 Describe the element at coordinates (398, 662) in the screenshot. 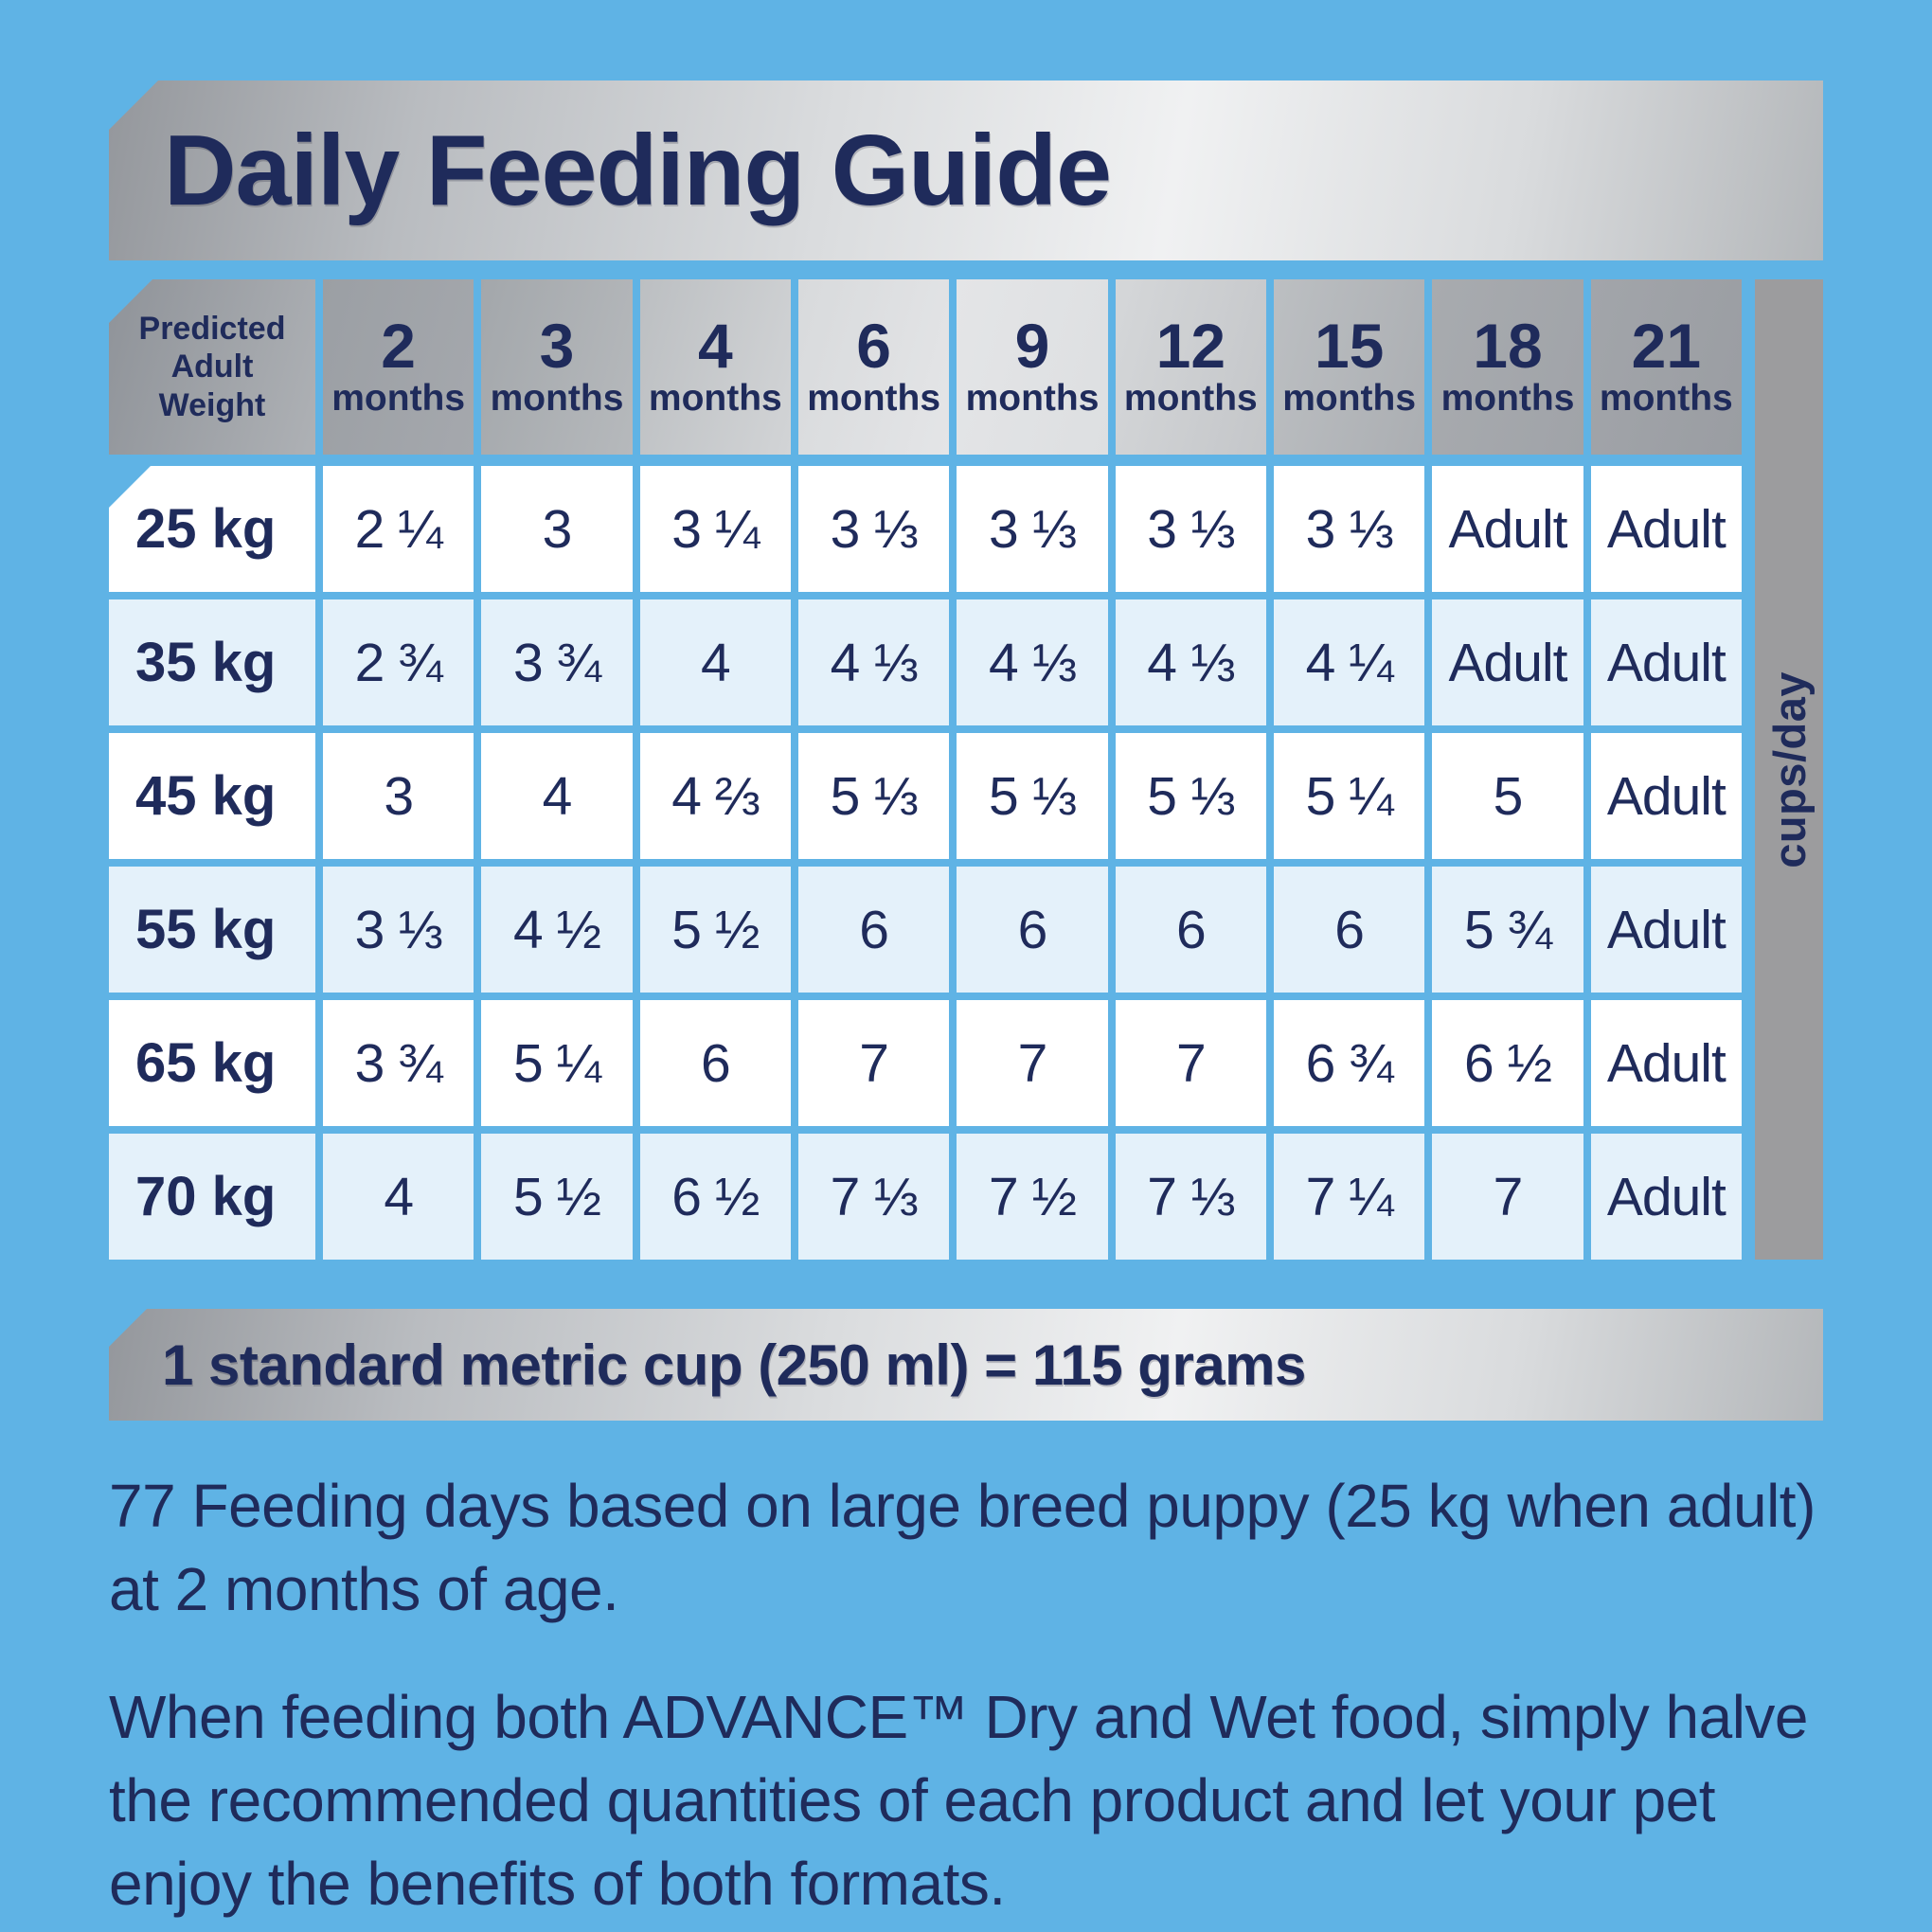

I see `table-cell: 2 ¾` at that location.